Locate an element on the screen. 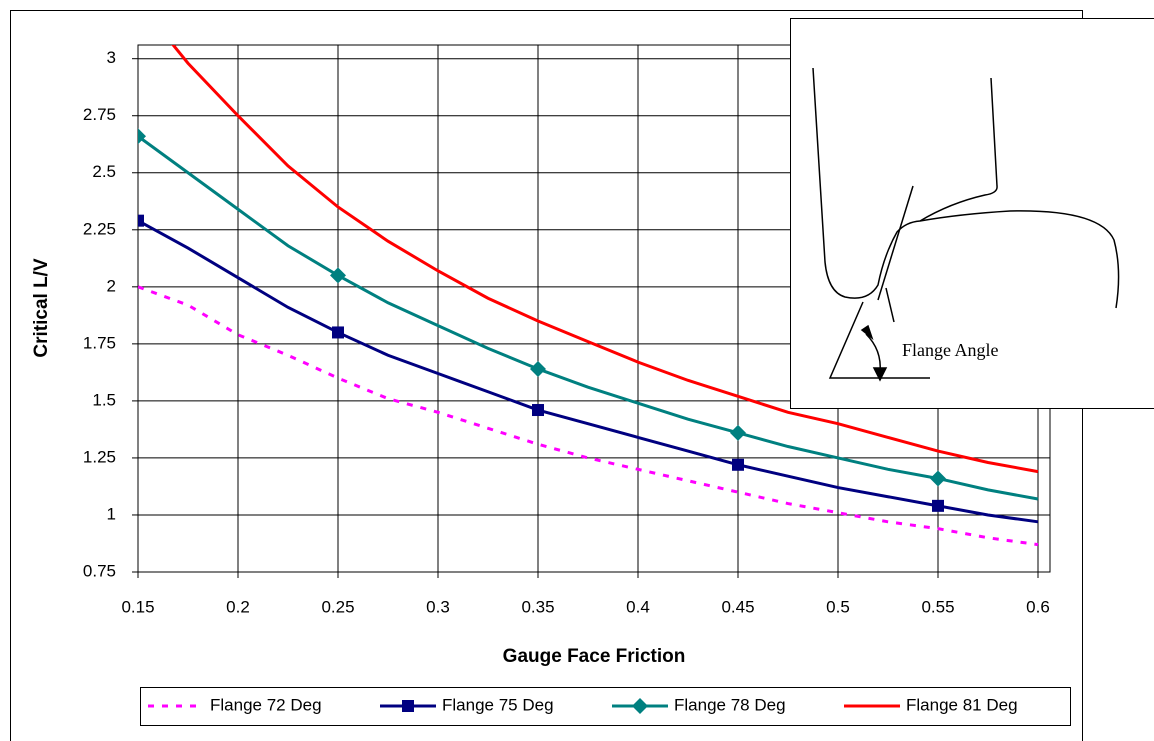 The image size is (1154, 741). y-tick-label: 2.25 is located at coordinates (99, 228).